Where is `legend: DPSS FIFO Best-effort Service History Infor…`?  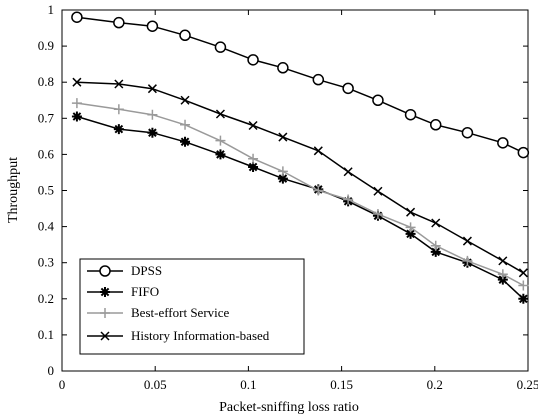
legend: DPSS FIFO Best-effort Service History Infor… is located at coordinates (192, 306).